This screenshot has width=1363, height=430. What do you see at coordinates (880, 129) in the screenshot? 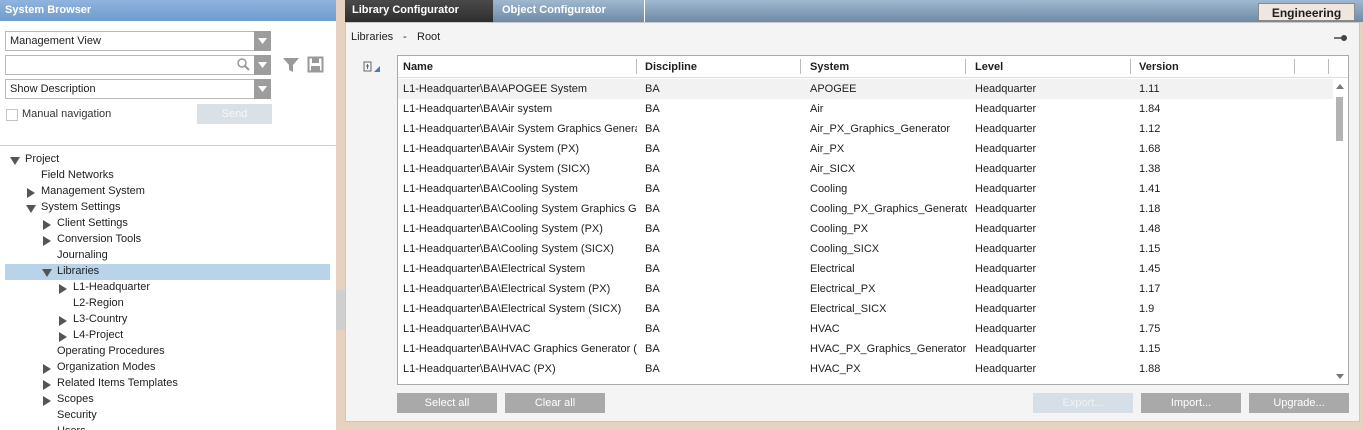
I see `table-cell: Air_PX_Graphics_Generator` at bounding box center [880, 129].